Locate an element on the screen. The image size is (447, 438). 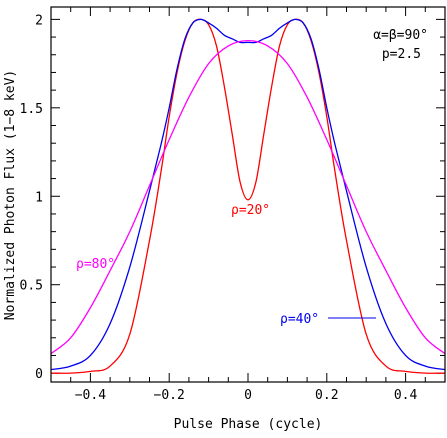
annotation-p: p=2.5 is located at coordinates (401, 54).